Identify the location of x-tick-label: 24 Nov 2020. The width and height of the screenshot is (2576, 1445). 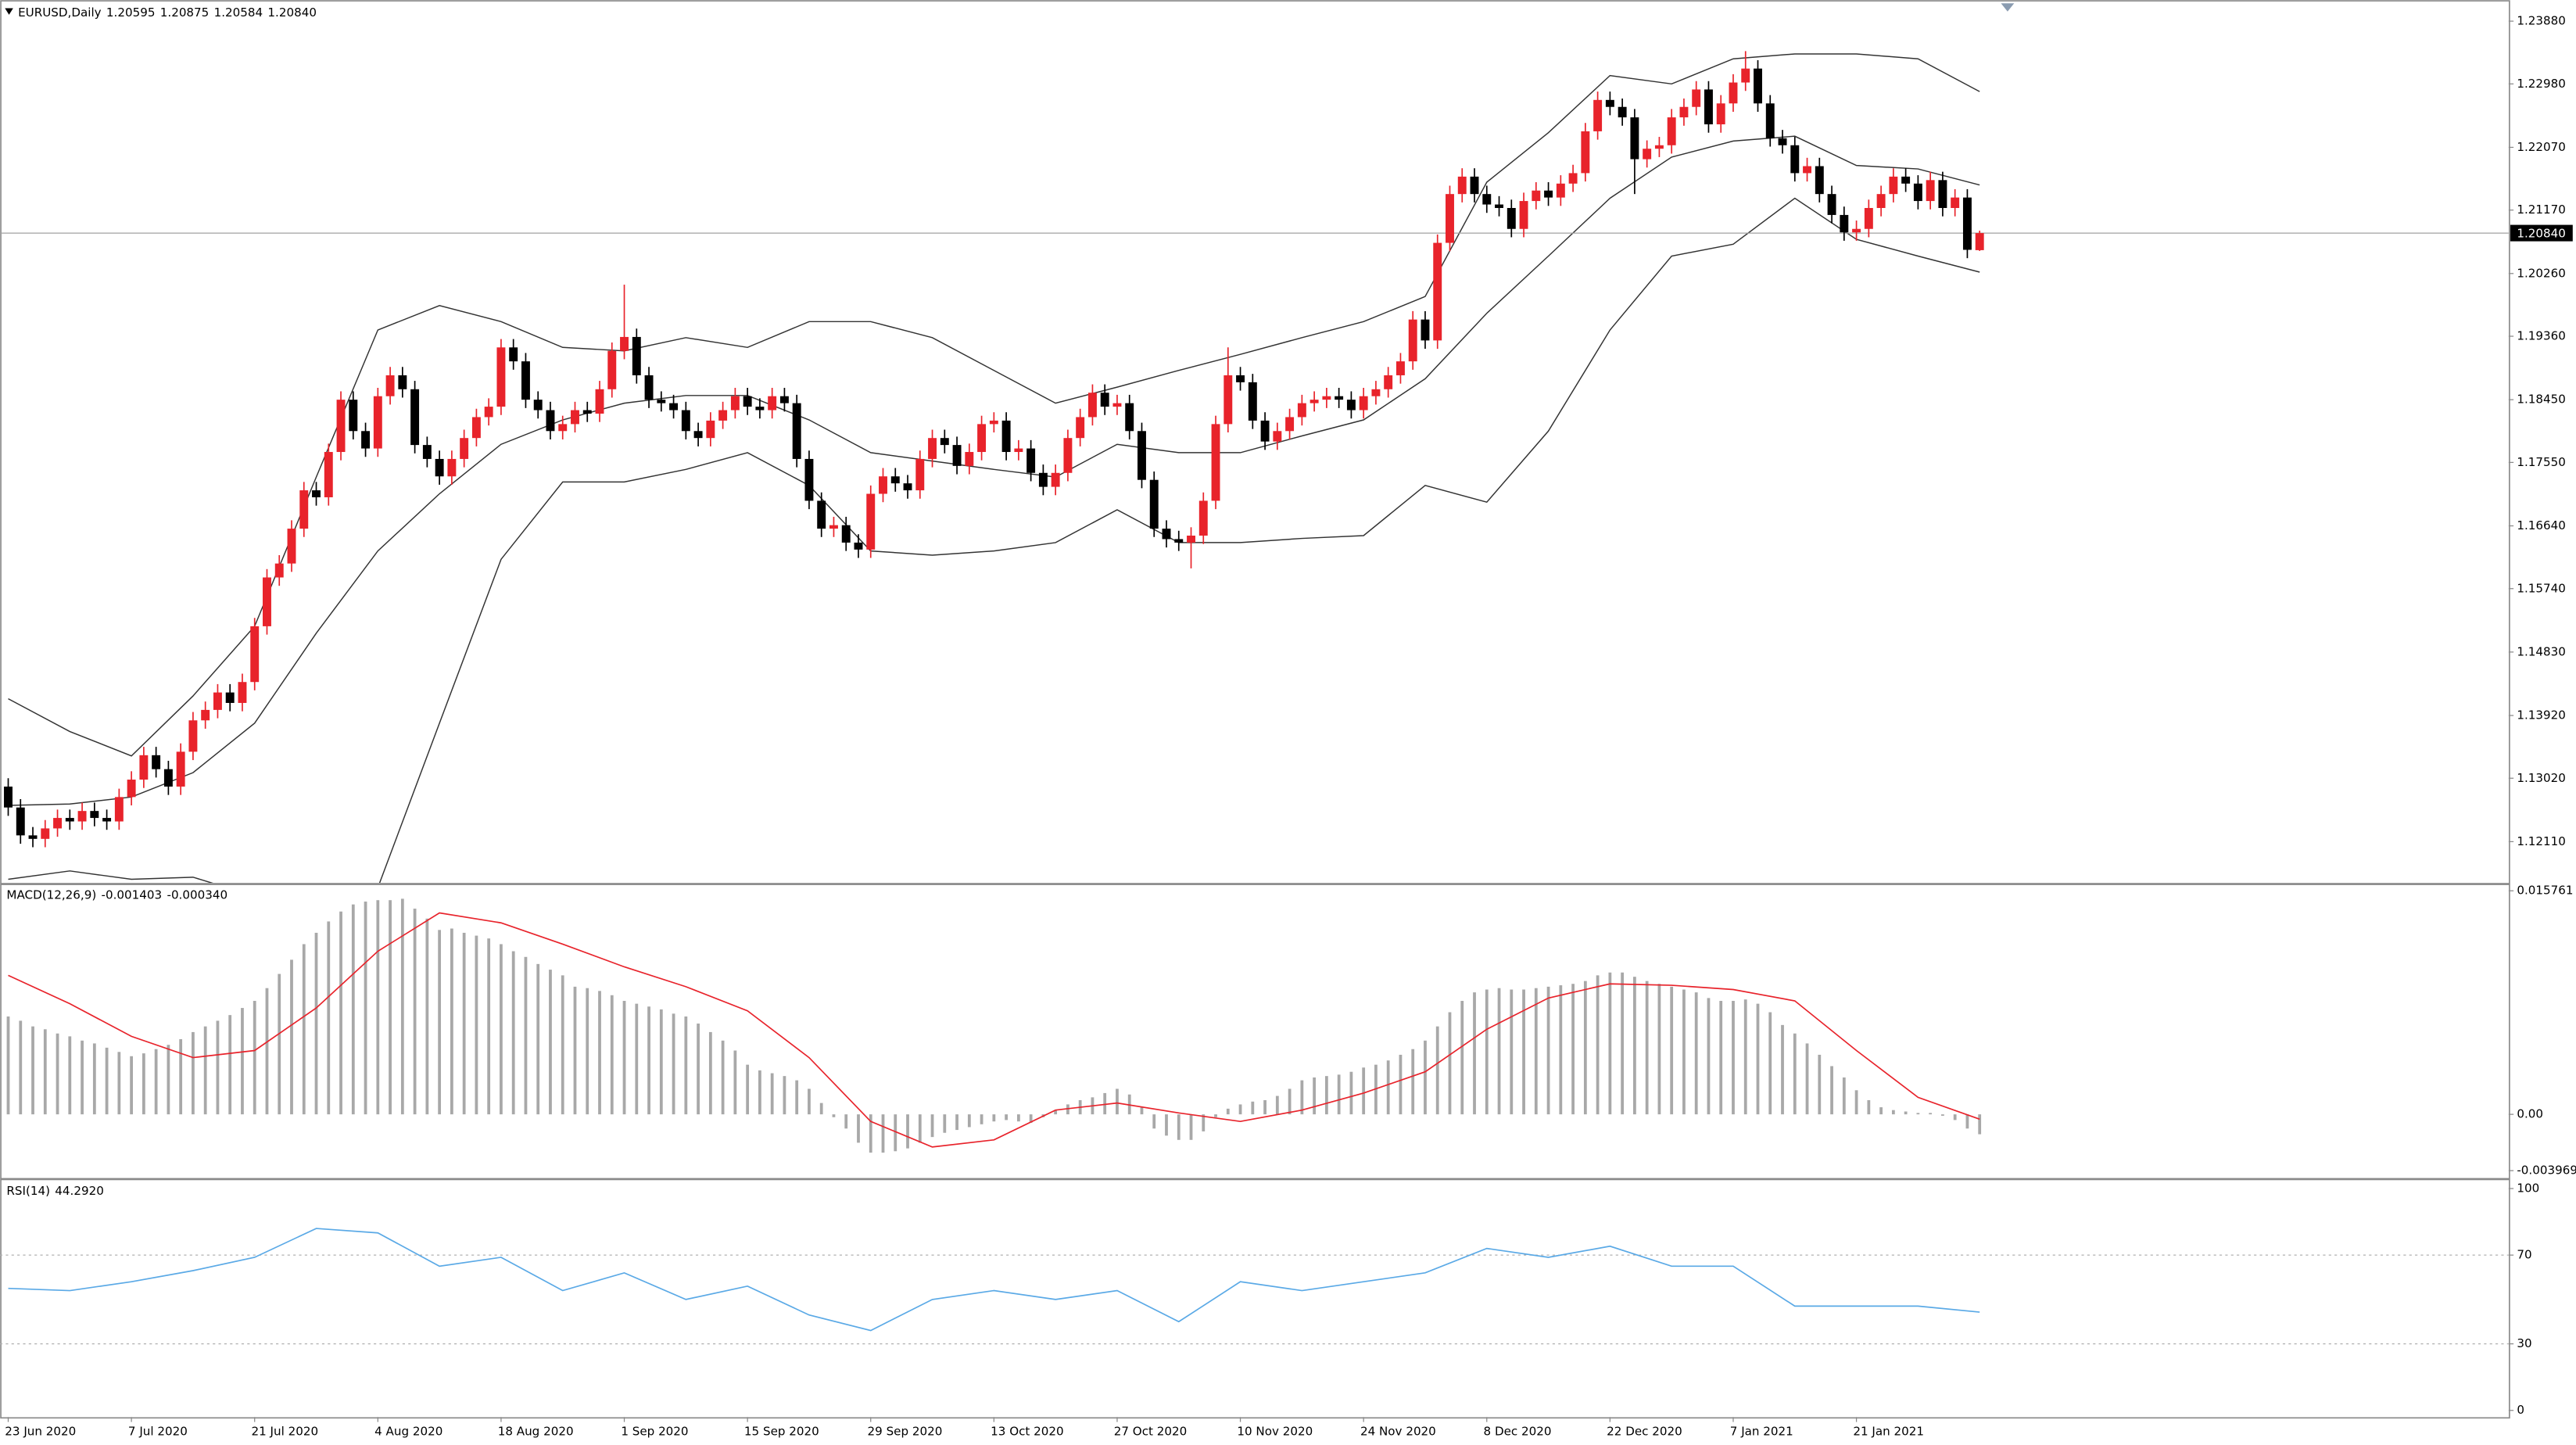
(1398, 1432).